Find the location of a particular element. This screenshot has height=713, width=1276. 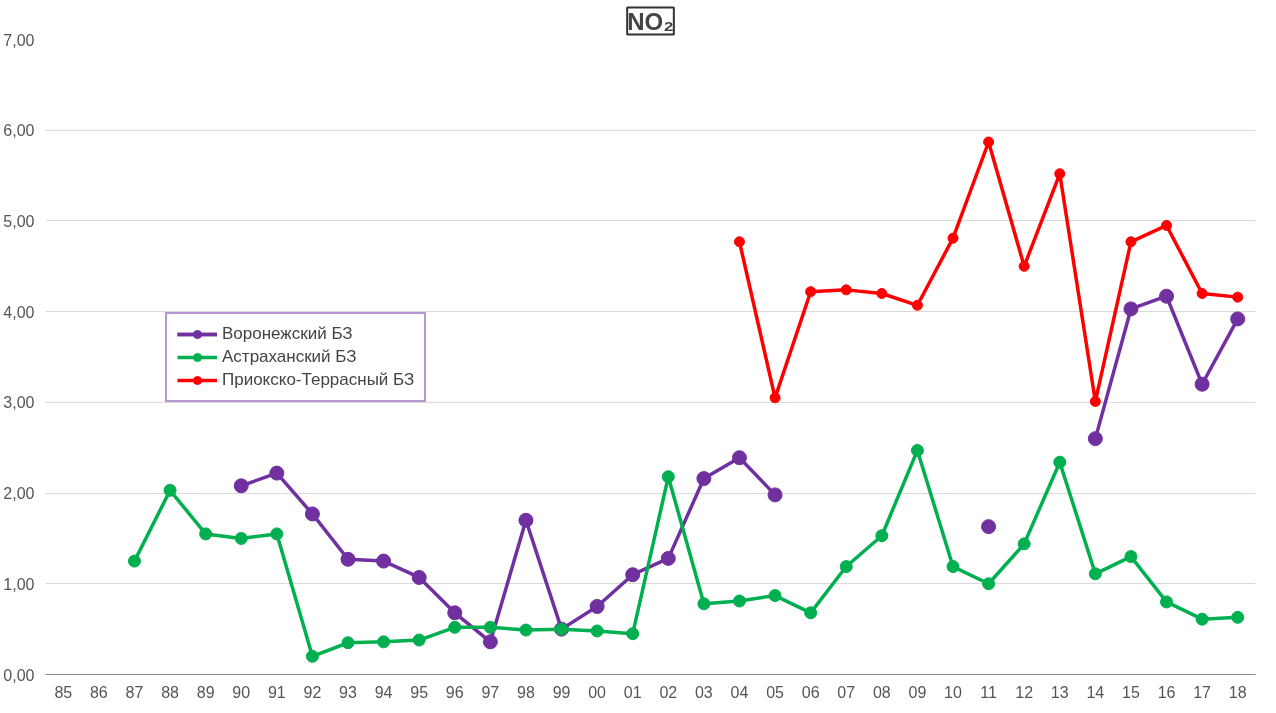

x-tick-label: 06 is located at coordinates (810, 692).